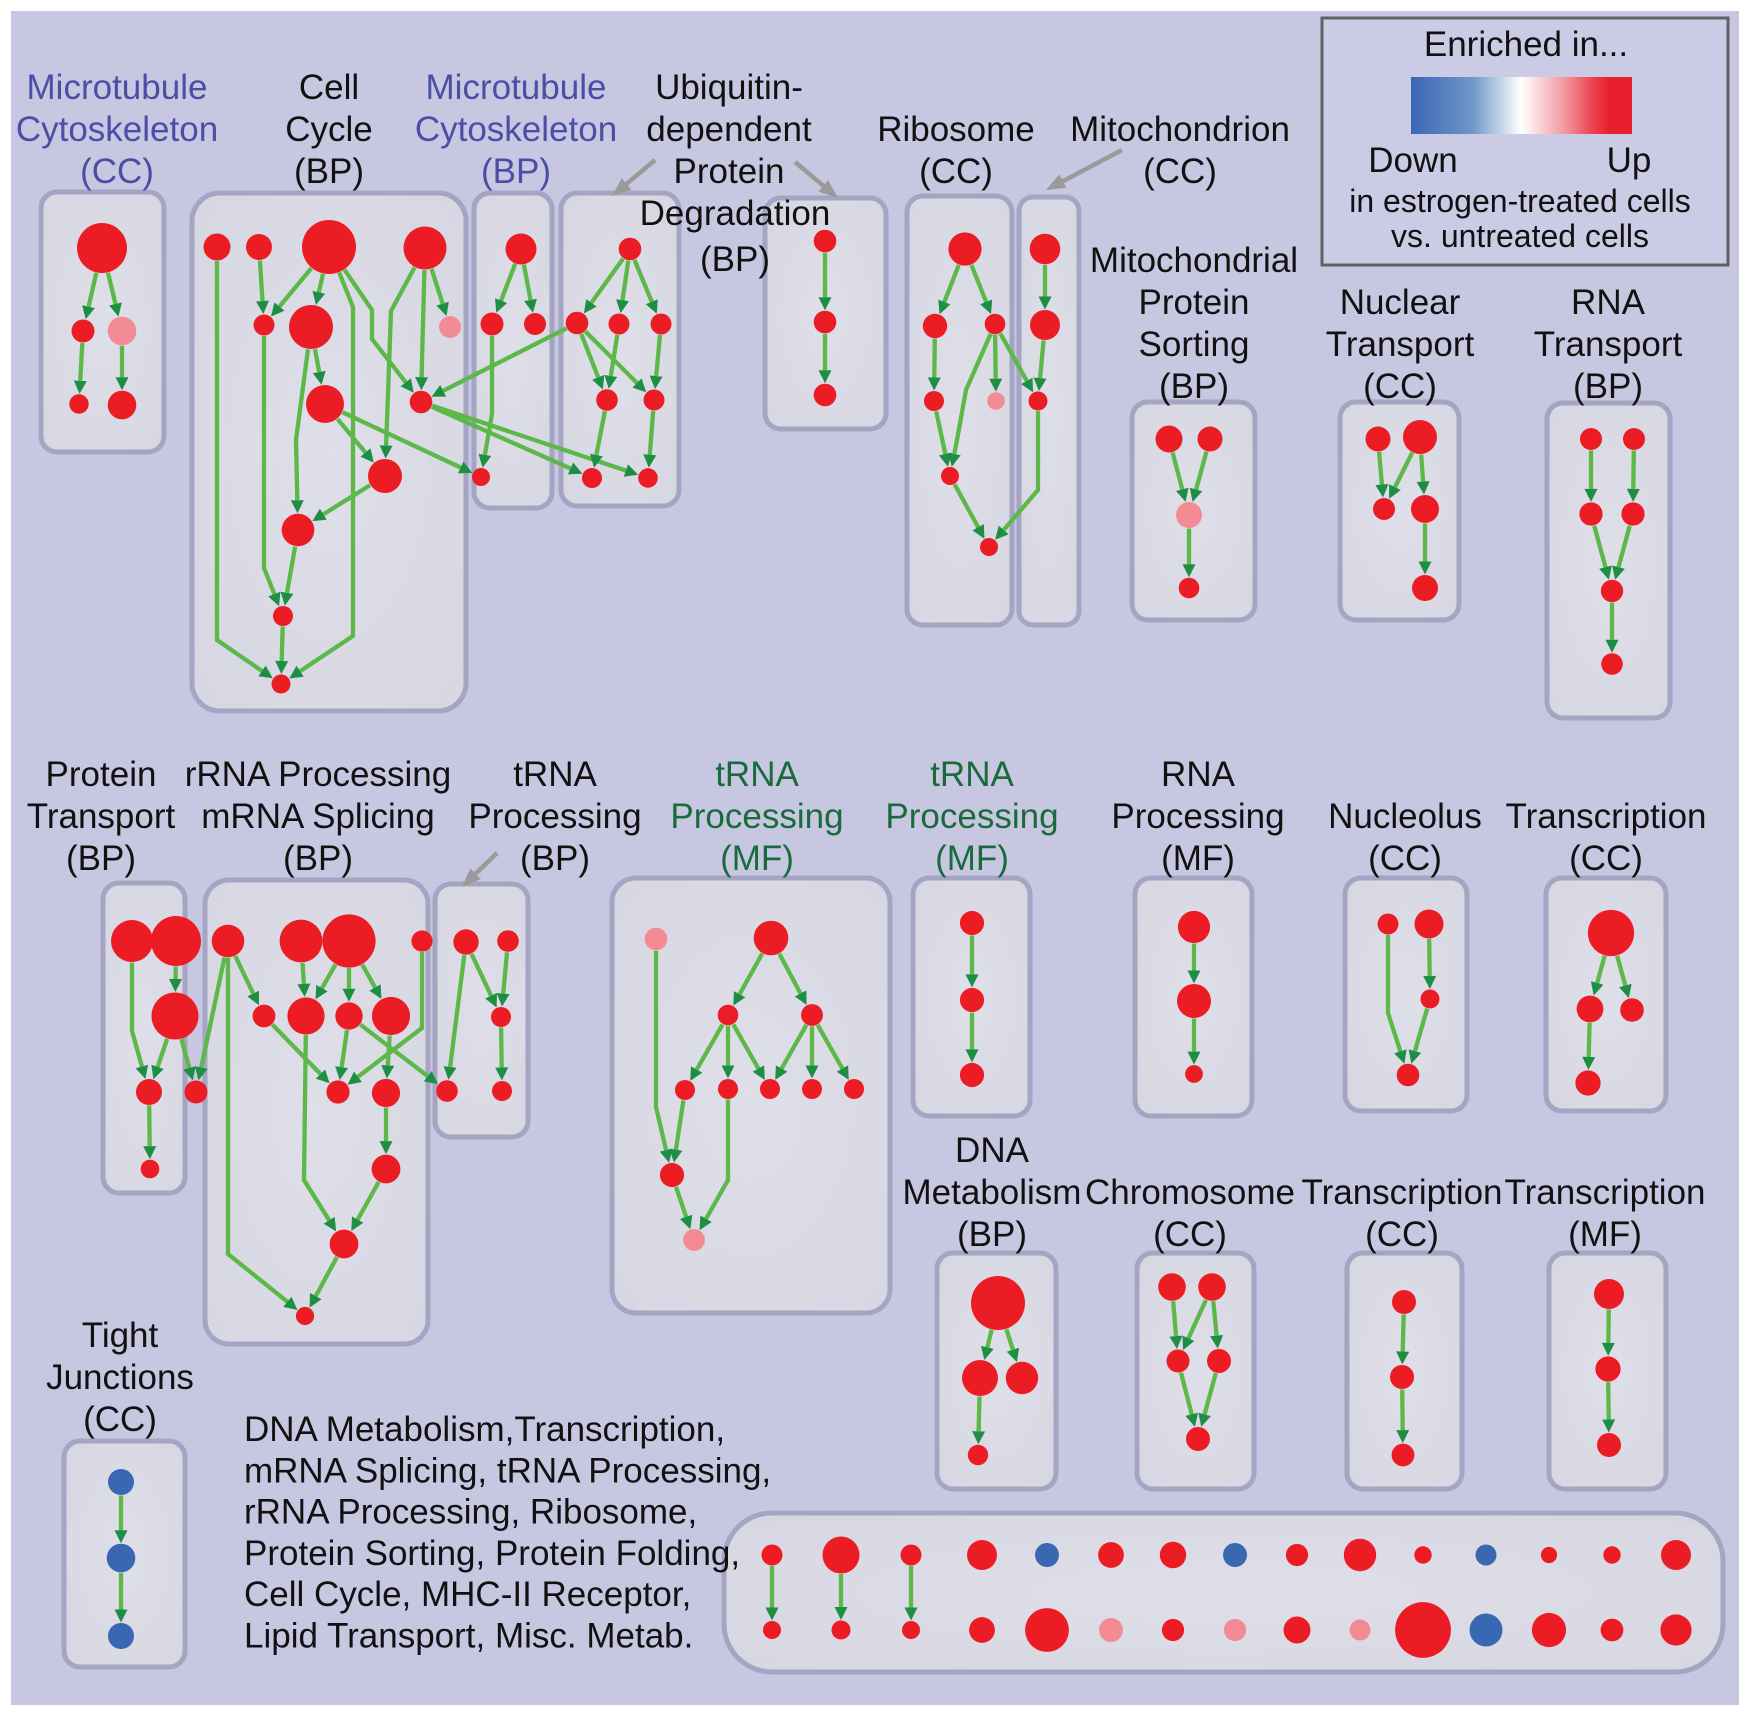  What do you see at coordinates (735, 213) in the screenshot?
I see `svg-text: Degradation` at bounding box center [735, 213].